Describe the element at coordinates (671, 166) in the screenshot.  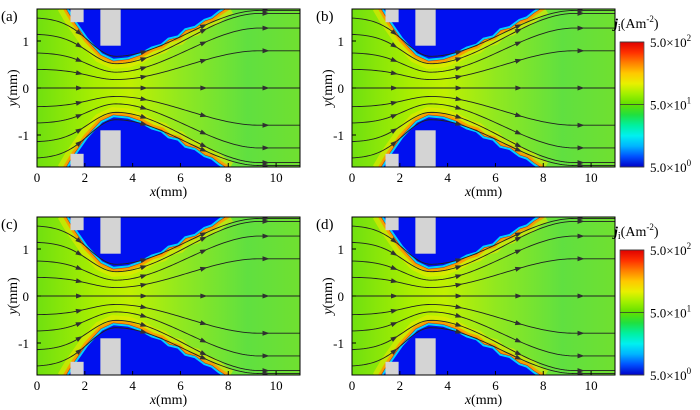
I see `colorbar-tick-label: 5.0×100` at that location.